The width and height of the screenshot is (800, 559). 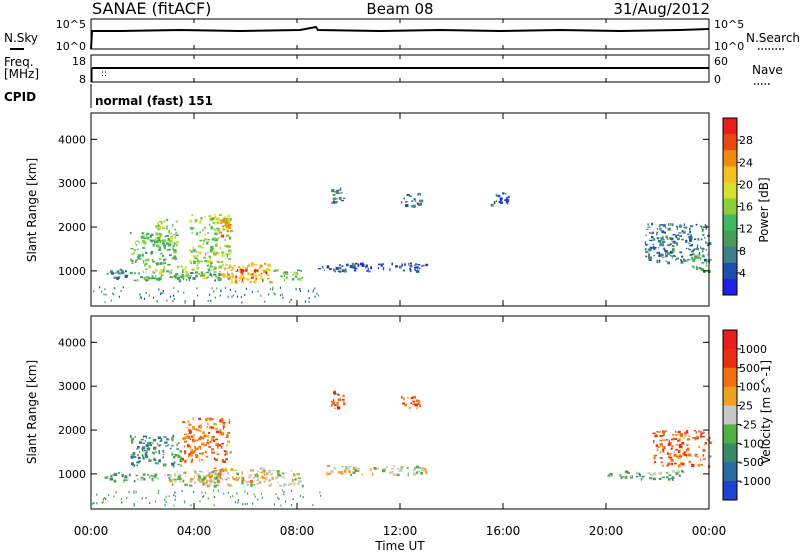 I want to click on ground-scatter-dots, so click(x=207, y=498).